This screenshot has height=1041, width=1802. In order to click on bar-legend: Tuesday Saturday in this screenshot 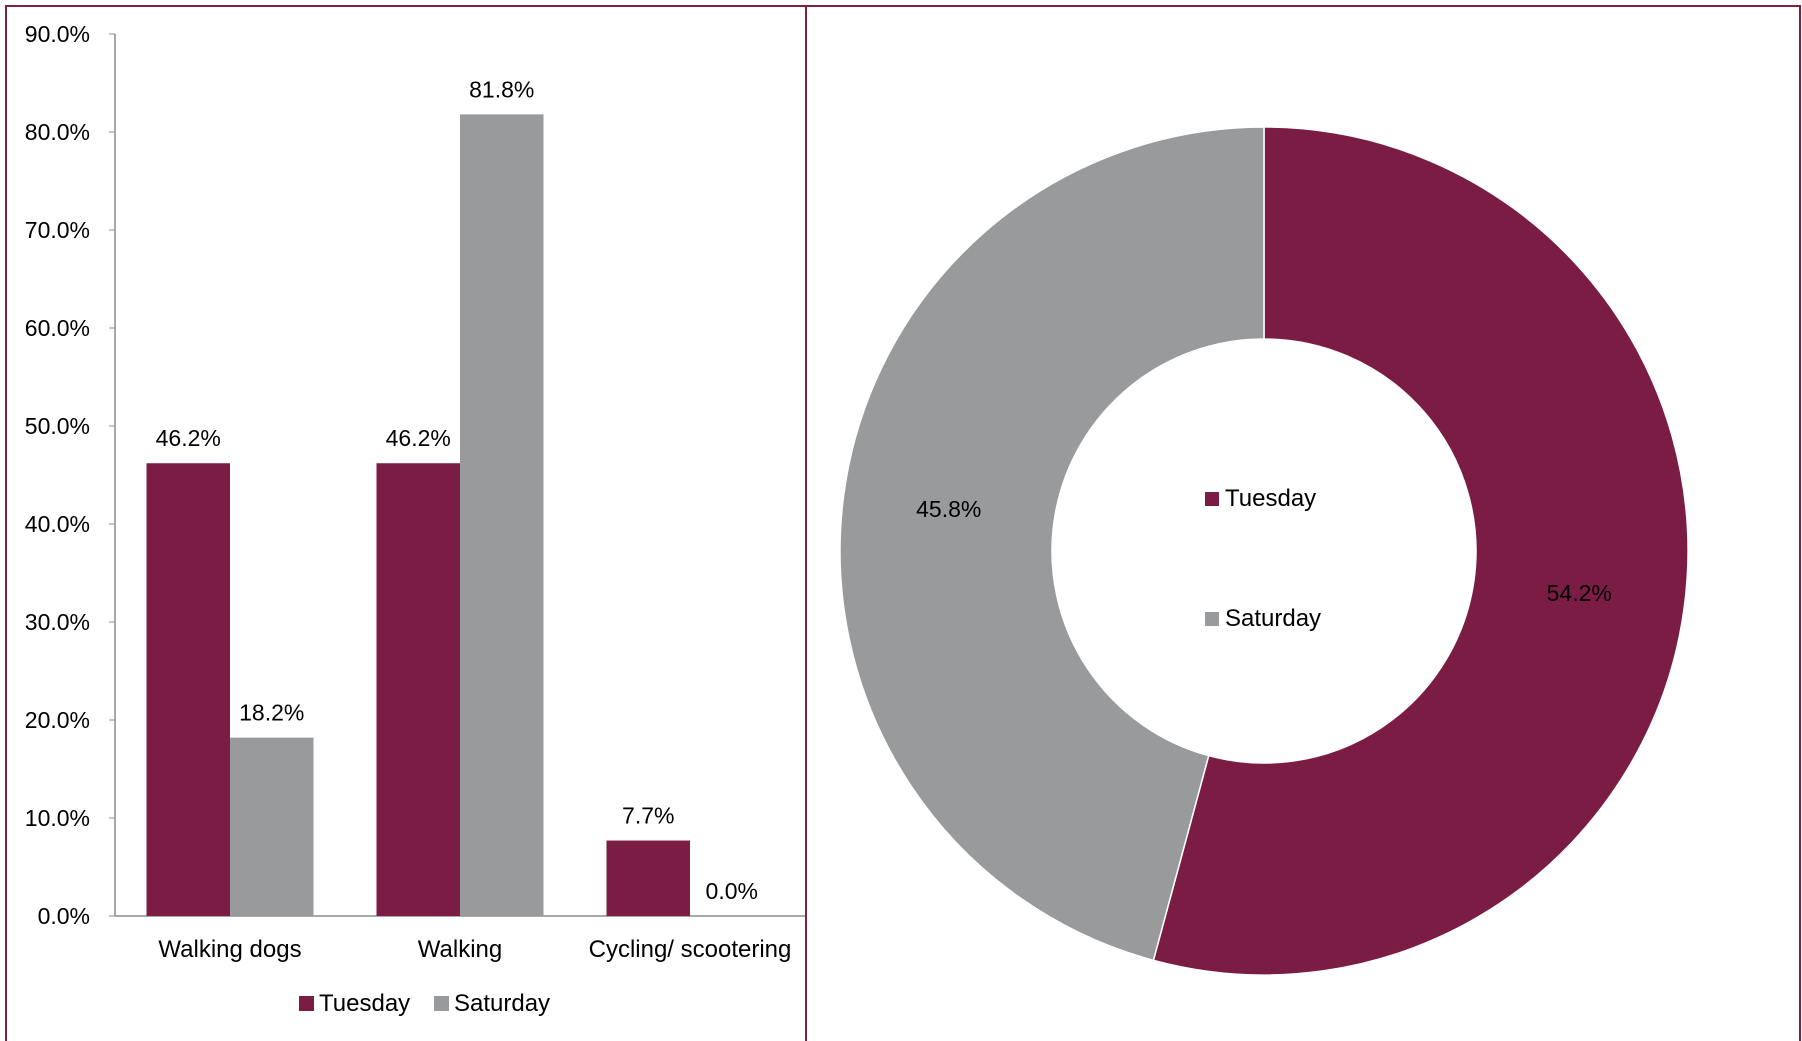, I will do `click(424, 1003)`.